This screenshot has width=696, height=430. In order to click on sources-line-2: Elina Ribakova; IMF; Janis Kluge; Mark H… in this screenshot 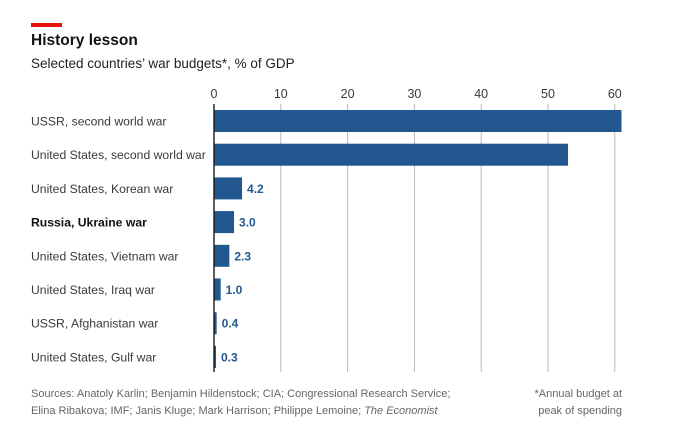, I will do `click(240, 411)`.